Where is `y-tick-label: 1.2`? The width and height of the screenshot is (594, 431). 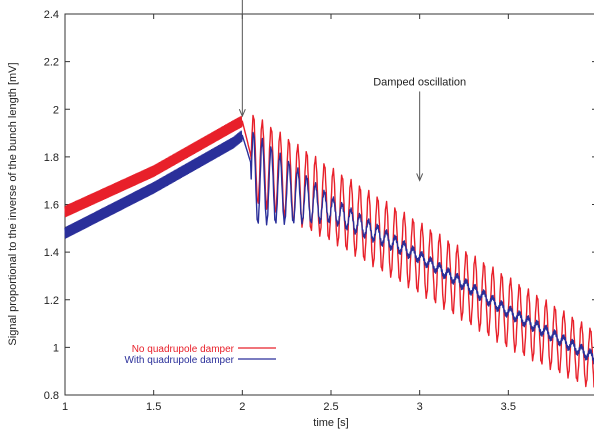 y-tick-label: 1.2 is located at coordinates (51, 301).